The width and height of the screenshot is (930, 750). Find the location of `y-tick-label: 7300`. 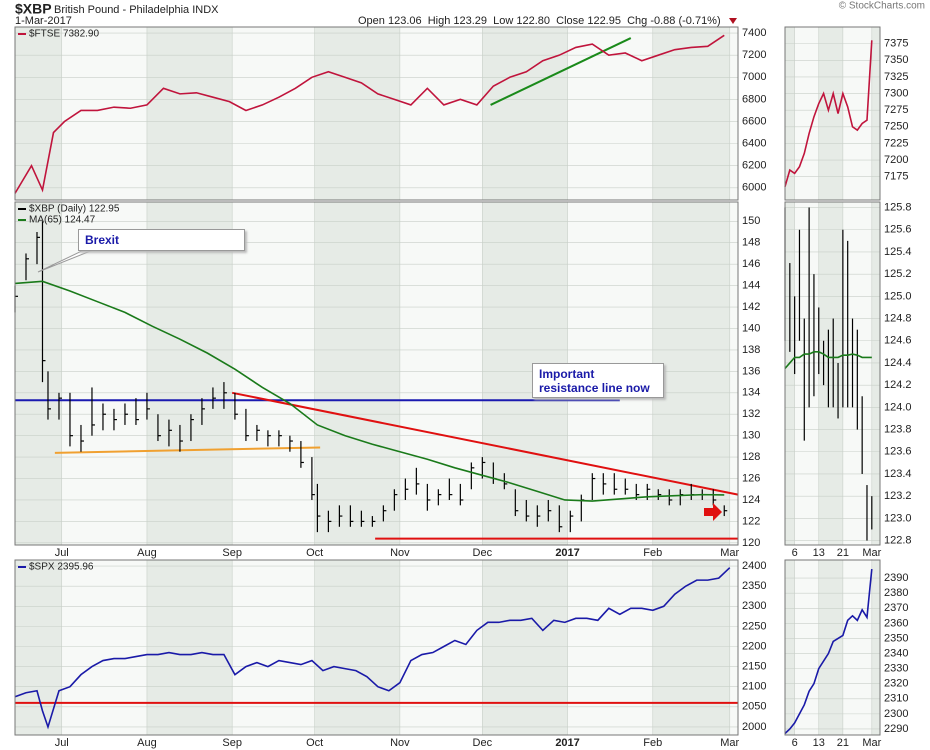

y-tick-label: 7300 is located at coordinates (896, 93).